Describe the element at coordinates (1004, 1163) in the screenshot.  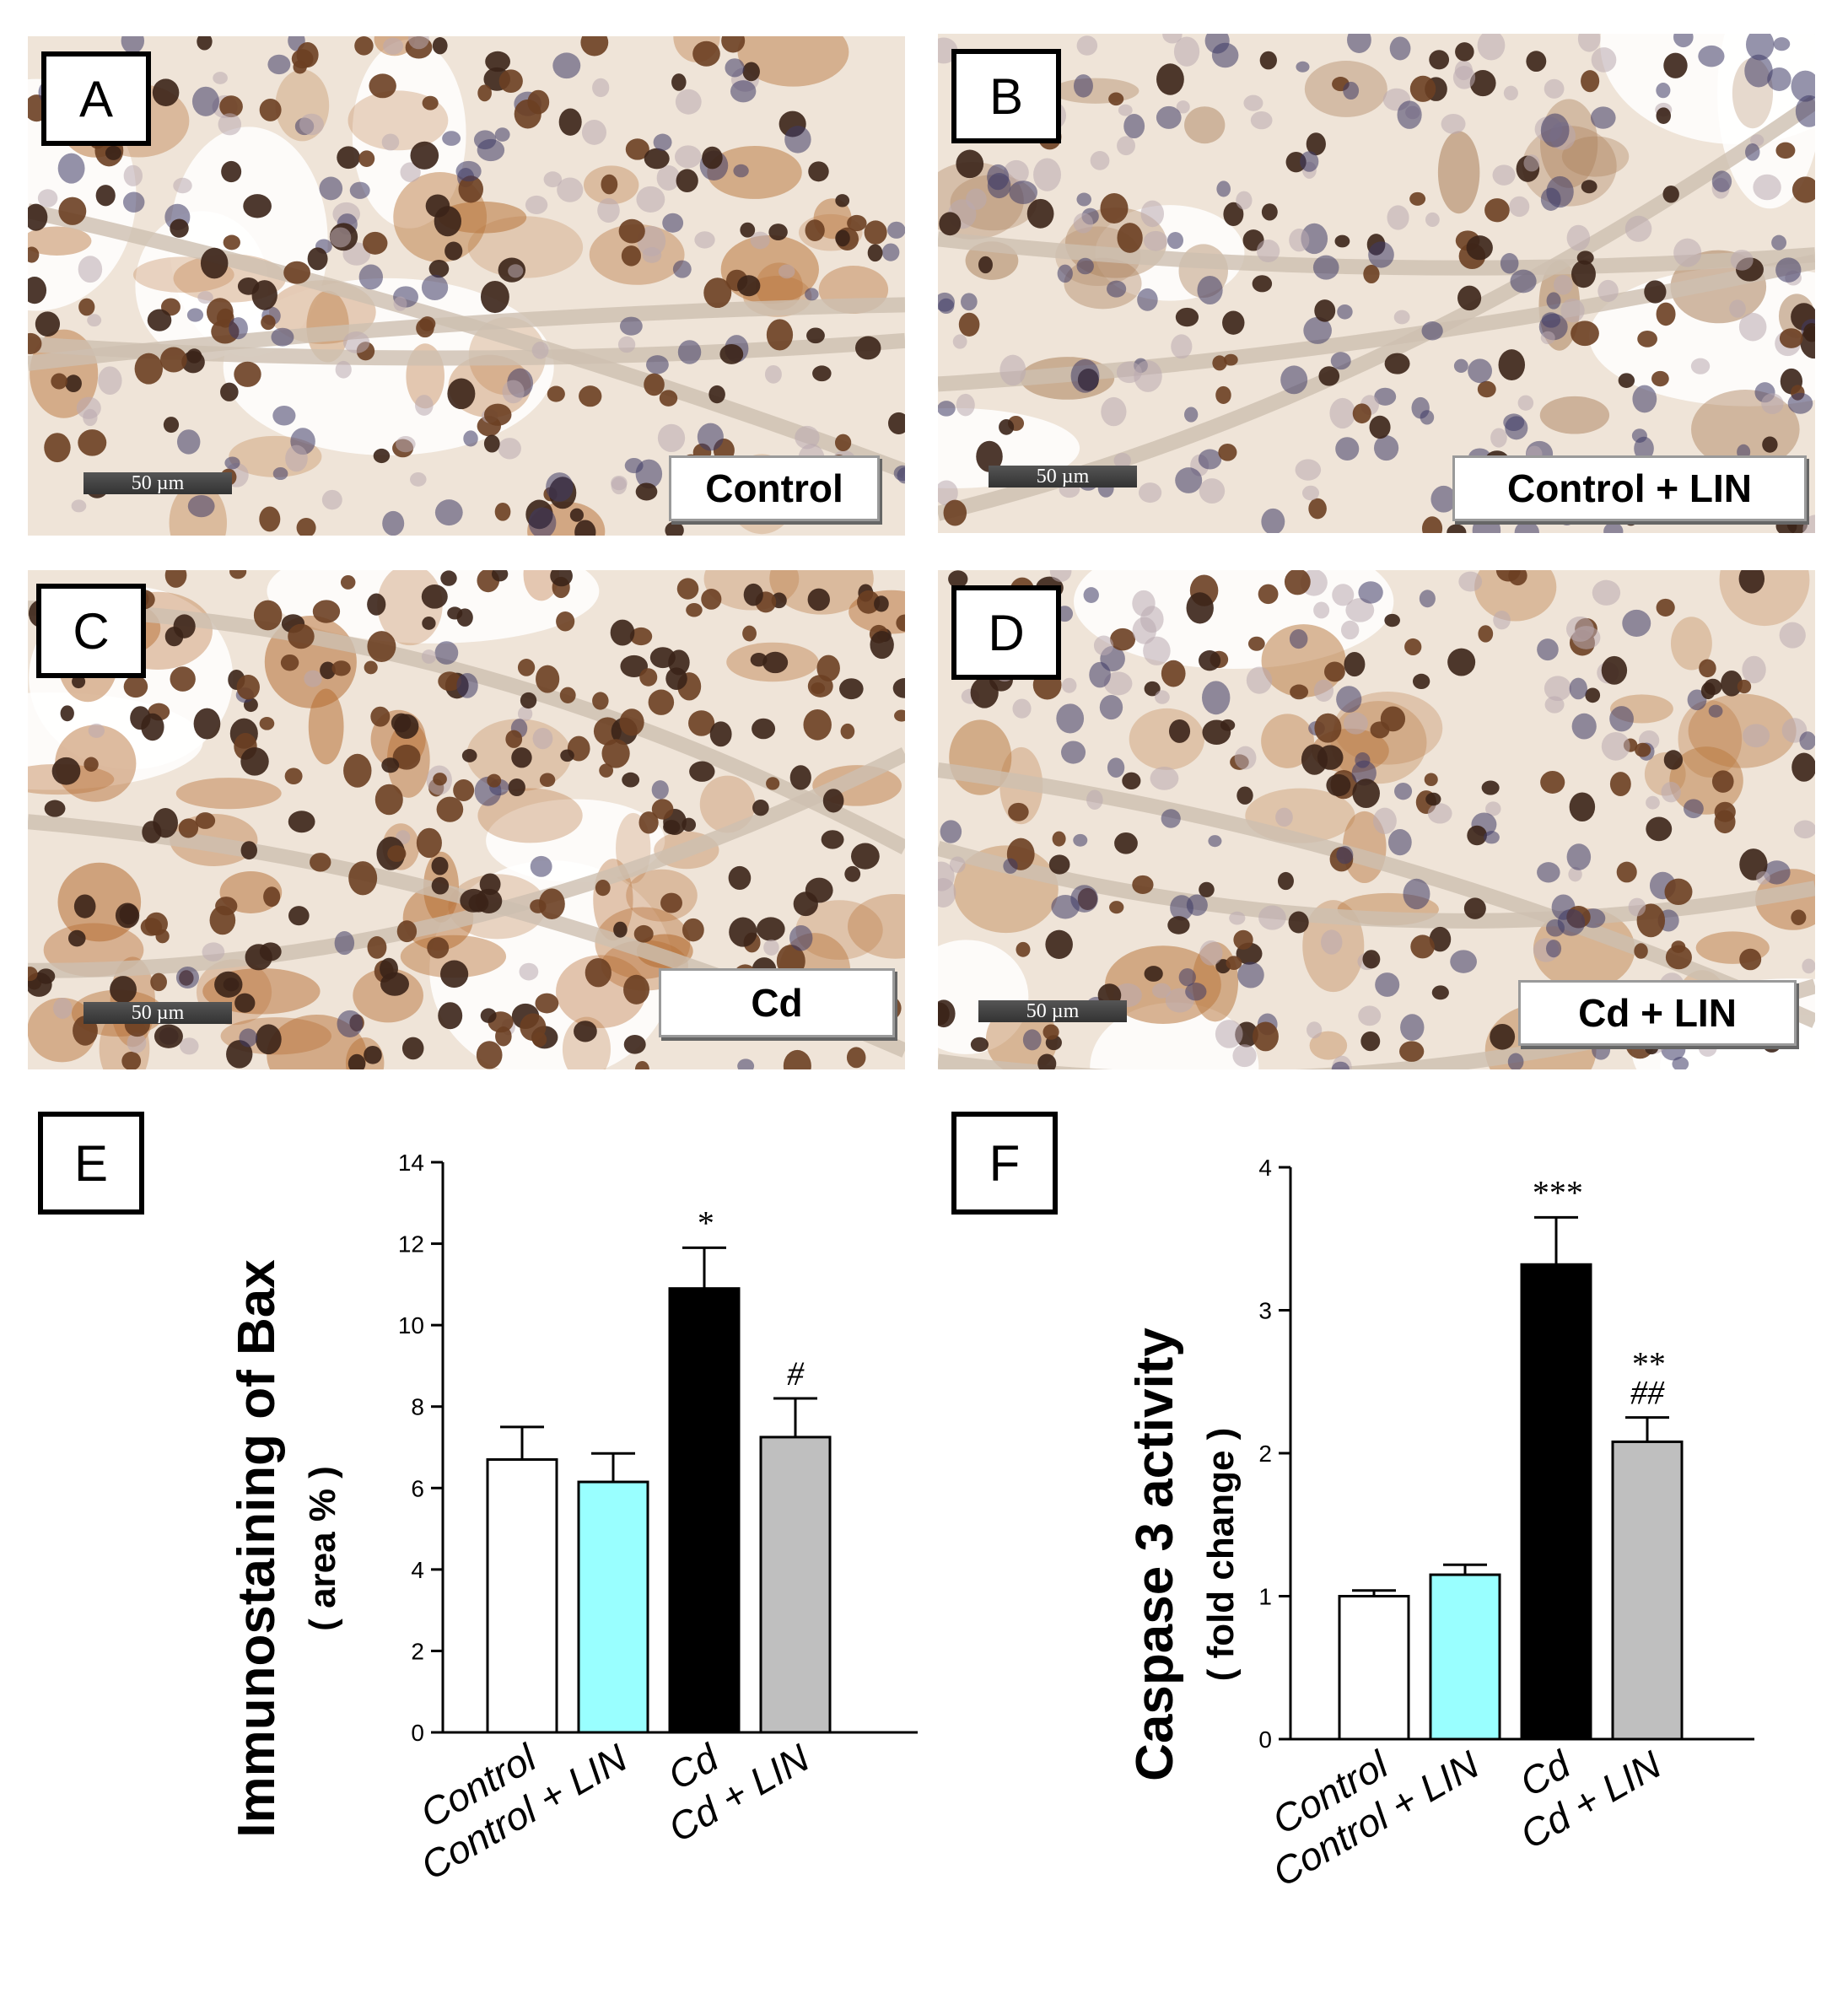
I see `panel-letter-f: F` at that location.